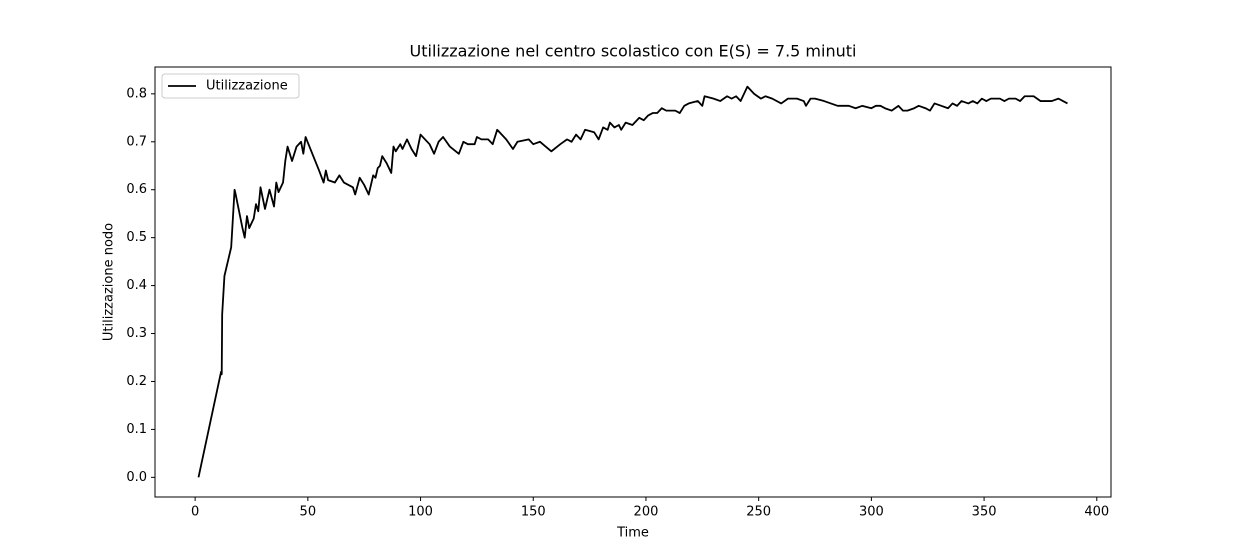  What do you see at coordinates (136, 477) in the screenshot?
I see `y-tick-label: 0.0` at bounding box center [136, 477].